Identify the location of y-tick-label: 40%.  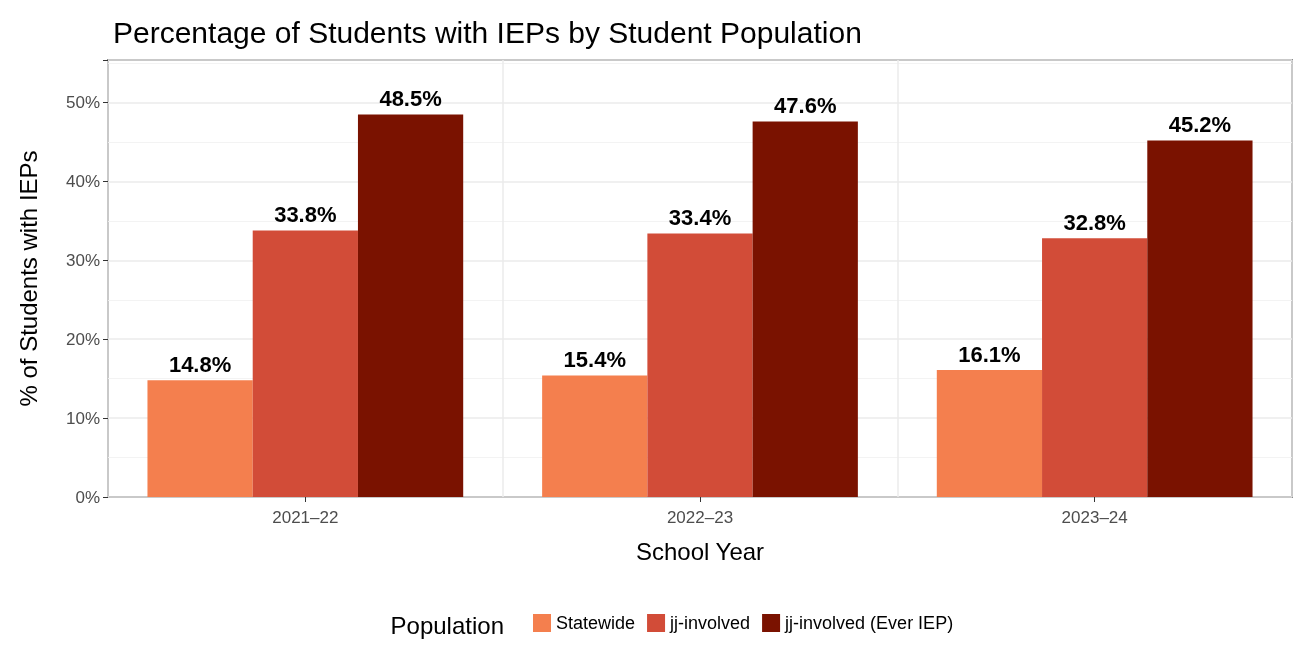
(82, 181).